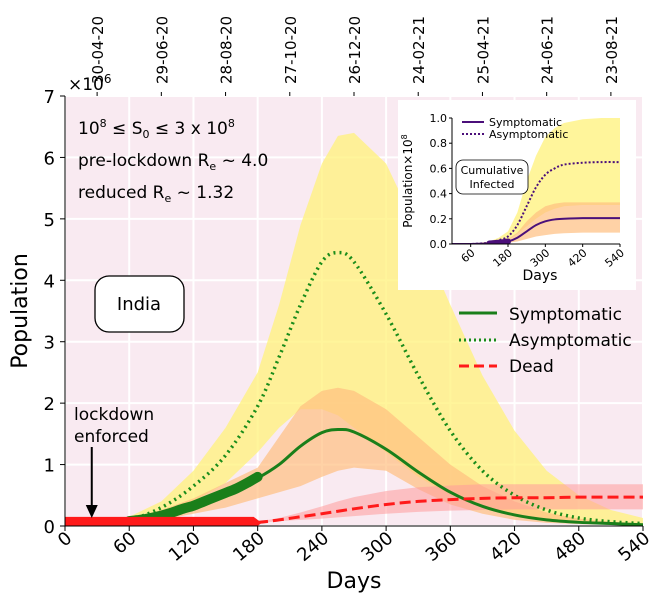 Image resolution: width=660 pixels, height=599 pixels. I want to click on y-tick-label: 0, so click(49, 527).